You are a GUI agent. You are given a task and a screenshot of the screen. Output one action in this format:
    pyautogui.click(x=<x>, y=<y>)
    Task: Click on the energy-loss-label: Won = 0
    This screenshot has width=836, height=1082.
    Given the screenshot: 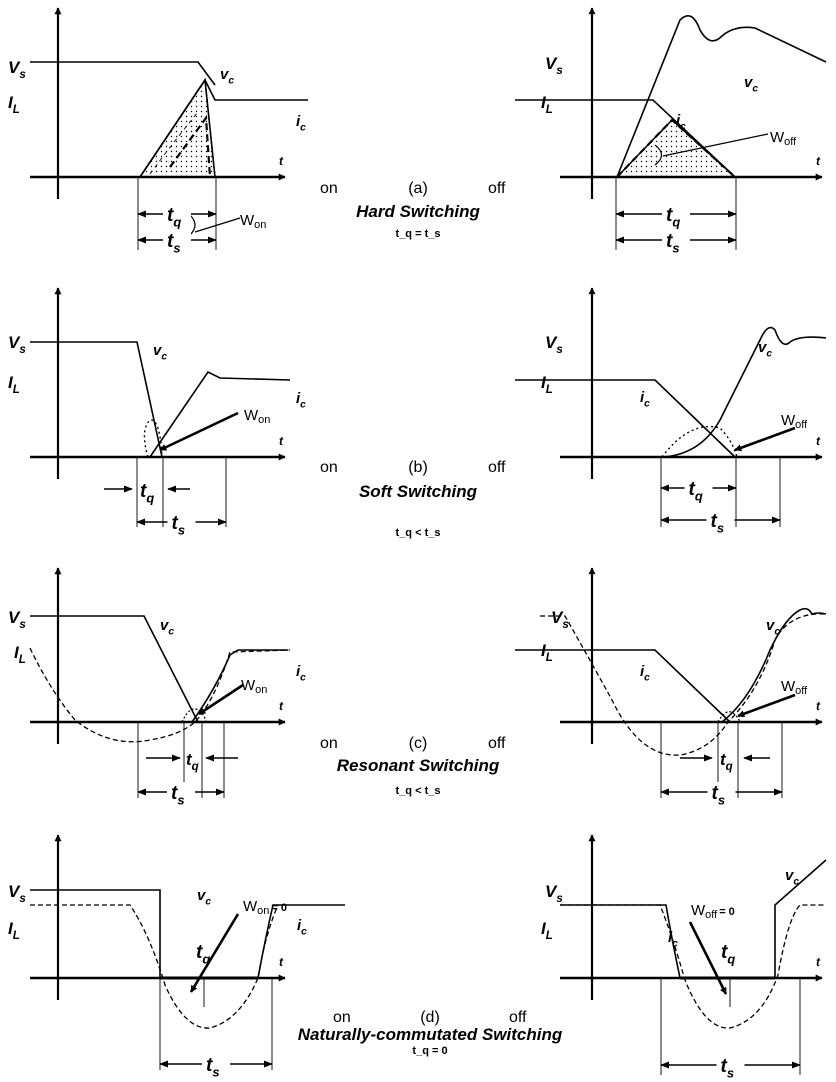 What is the action you would take?
    pyautogui.click(x=265, y=907)
    